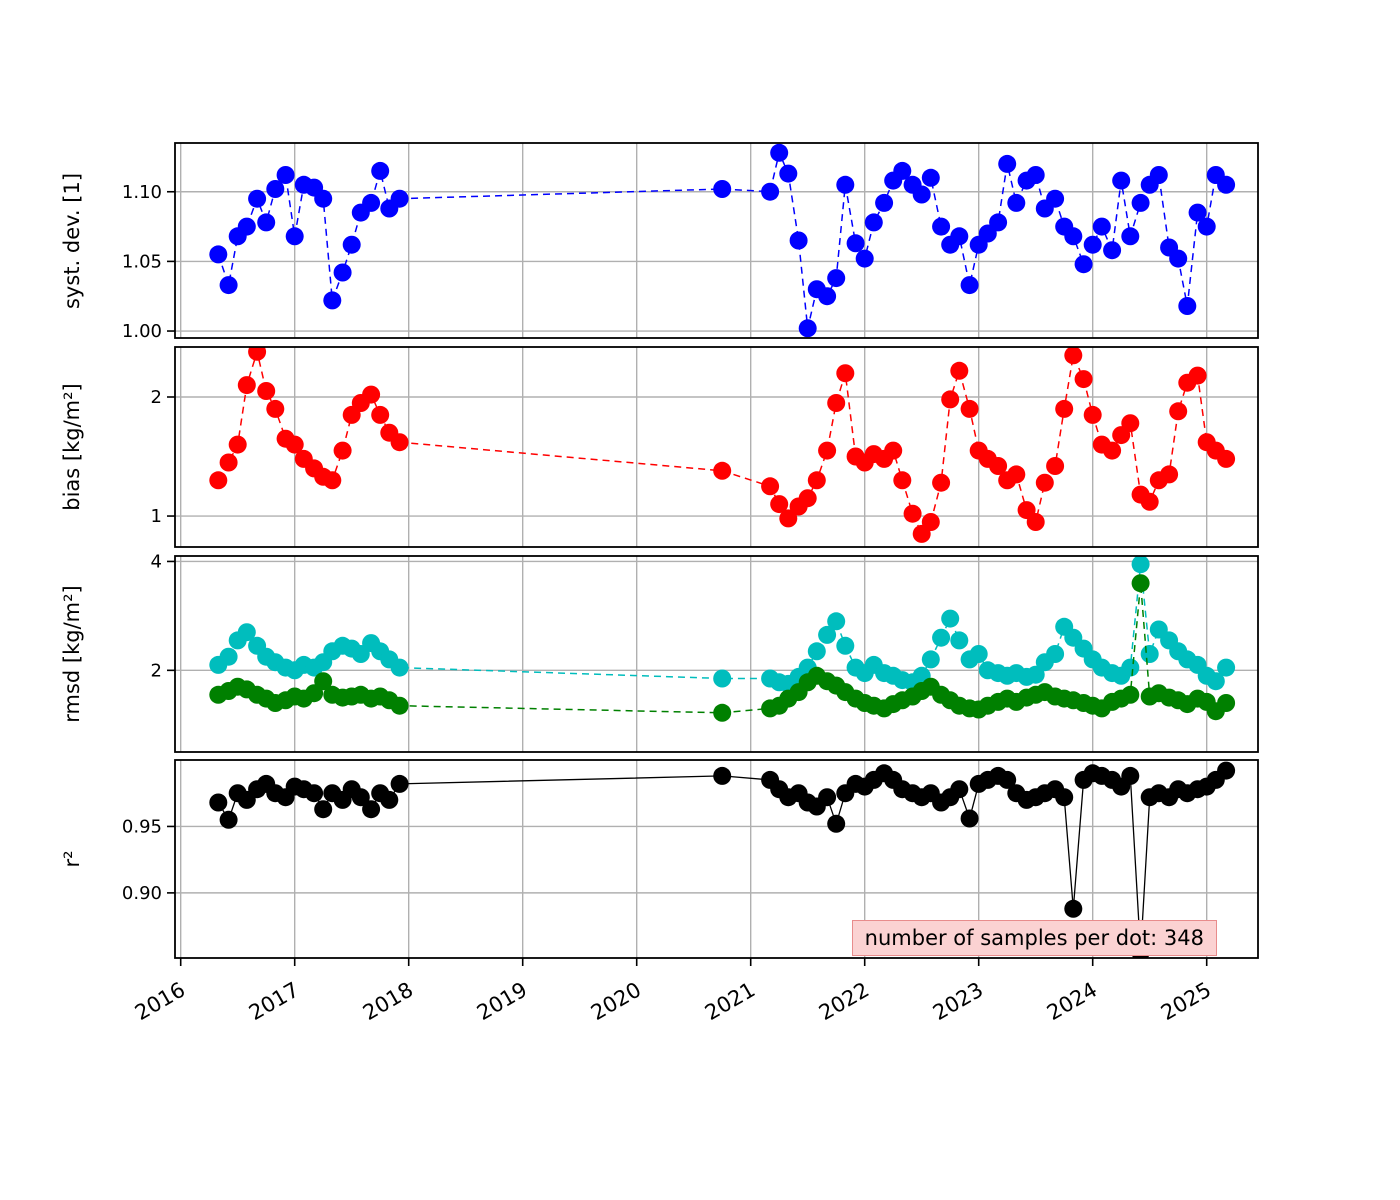  I want to click on x-tick-label: 2022, so click(844, 1002).